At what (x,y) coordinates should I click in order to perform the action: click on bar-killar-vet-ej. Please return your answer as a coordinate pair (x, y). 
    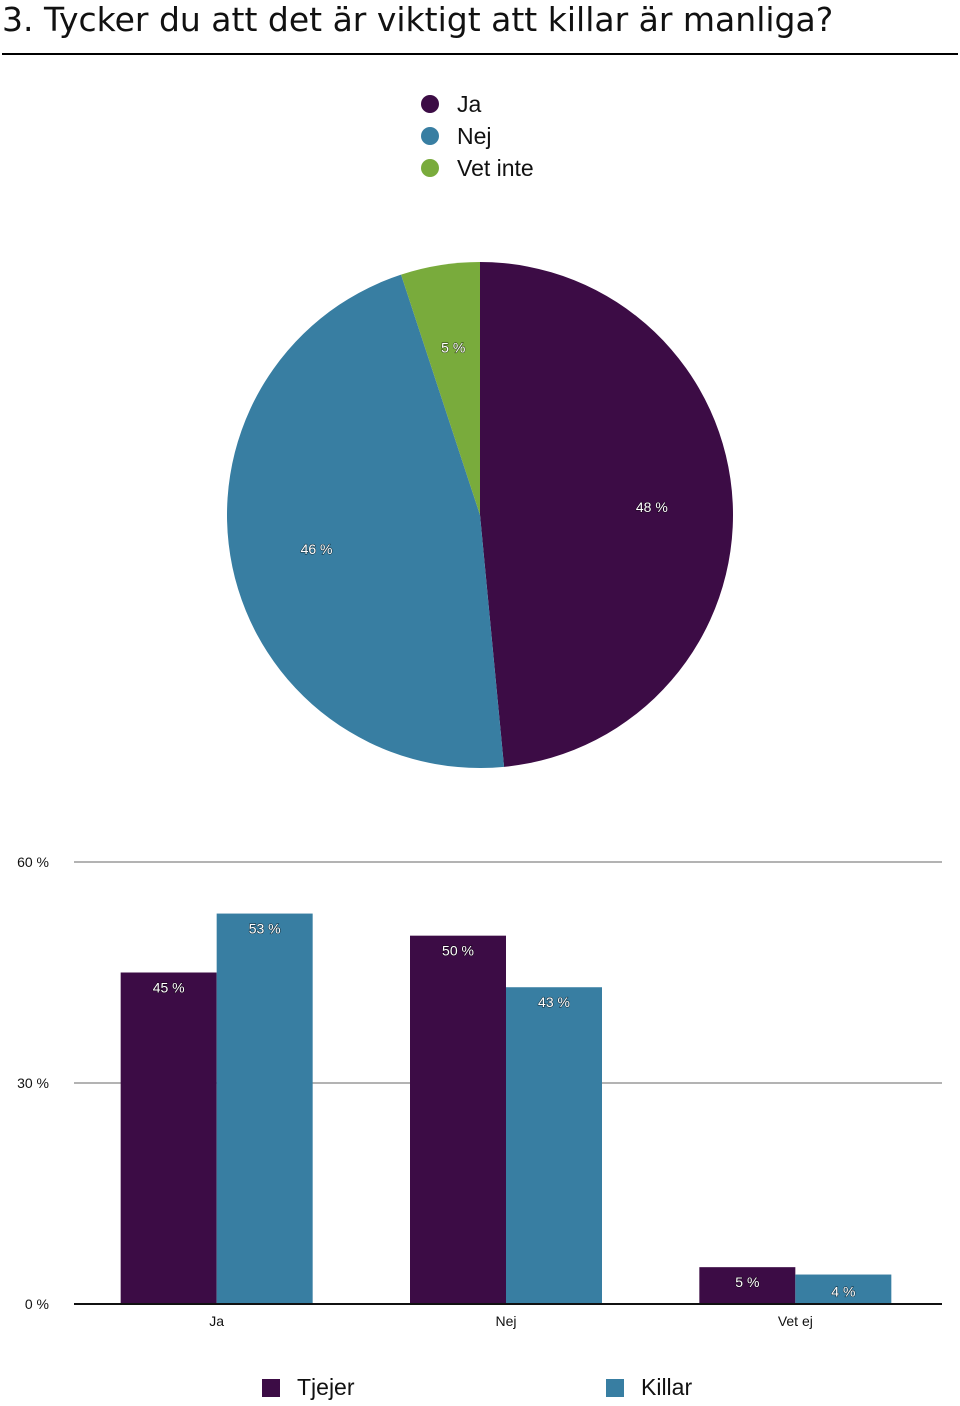
    Looking at the image, I should click on (843, 1289).